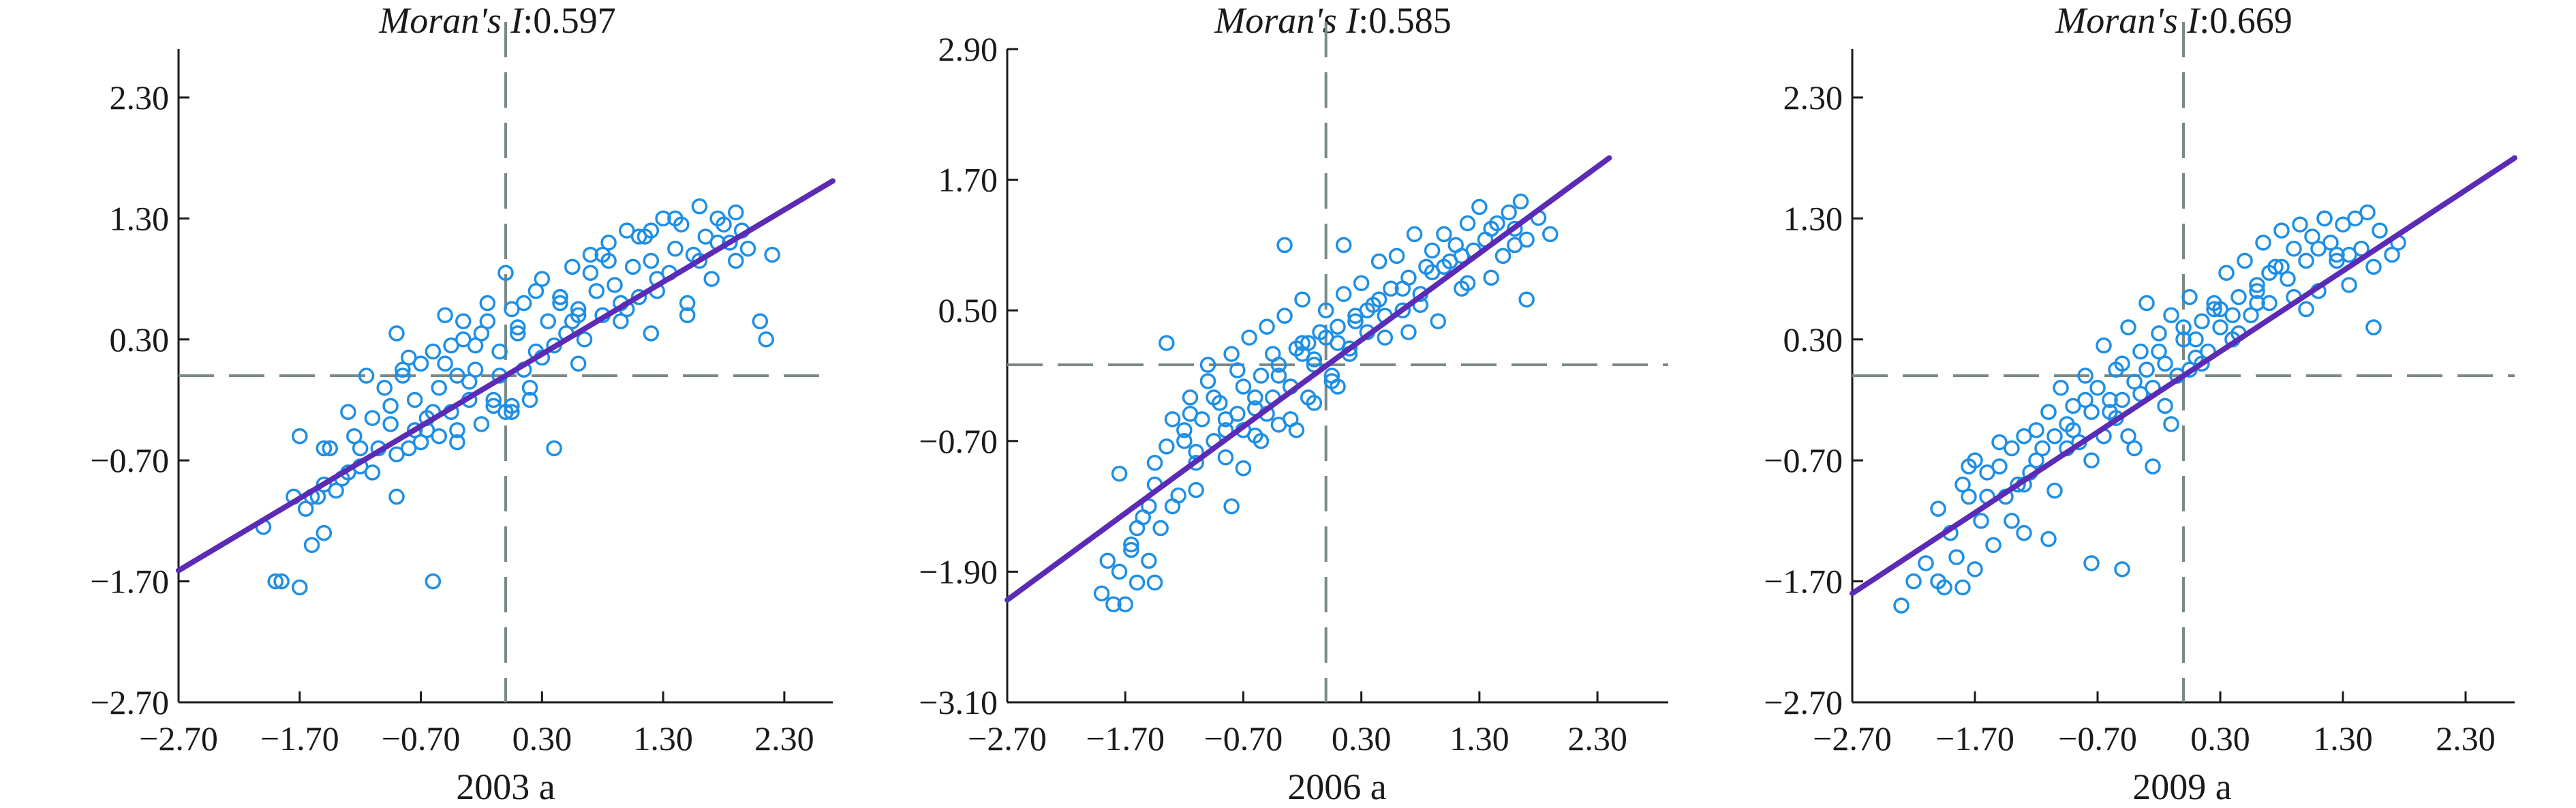  What do you see at coordinates (1803, 702) in the screenshot?
I see `y-tick-label: −2.70` at bounding box center [1803, 702].